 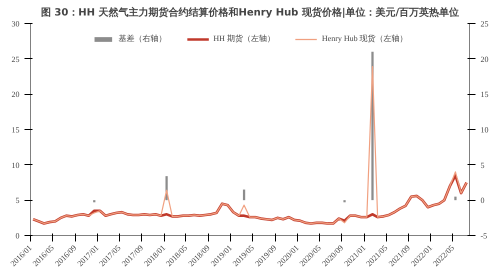 What do you see at coordinates (18, 236) in the screenshot?
I see `y-tick-label: 0` at bounding box center [18, 236].